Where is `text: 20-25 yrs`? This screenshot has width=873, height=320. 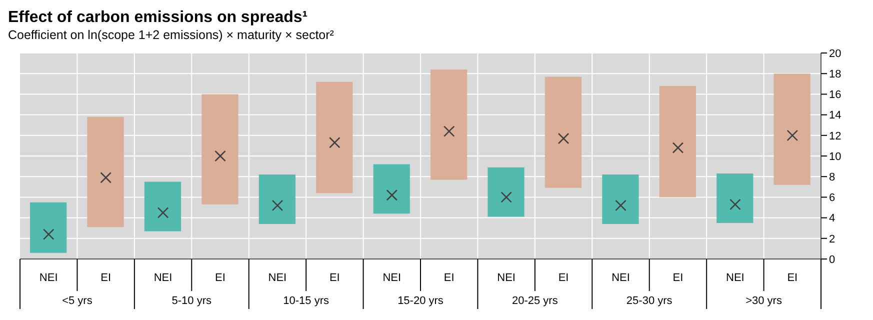
text: 20-25 yrs is located at coordinates (535, 301).